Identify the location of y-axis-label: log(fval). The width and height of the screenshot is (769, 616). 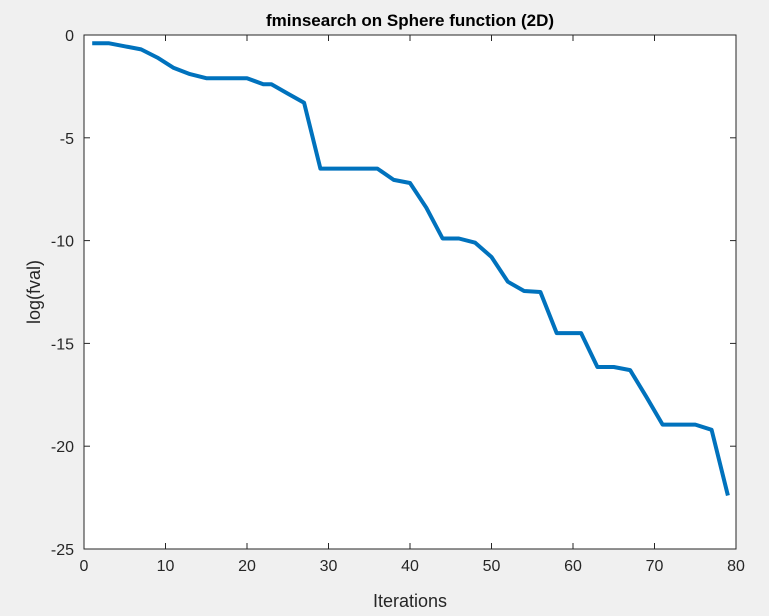
(34, 292).